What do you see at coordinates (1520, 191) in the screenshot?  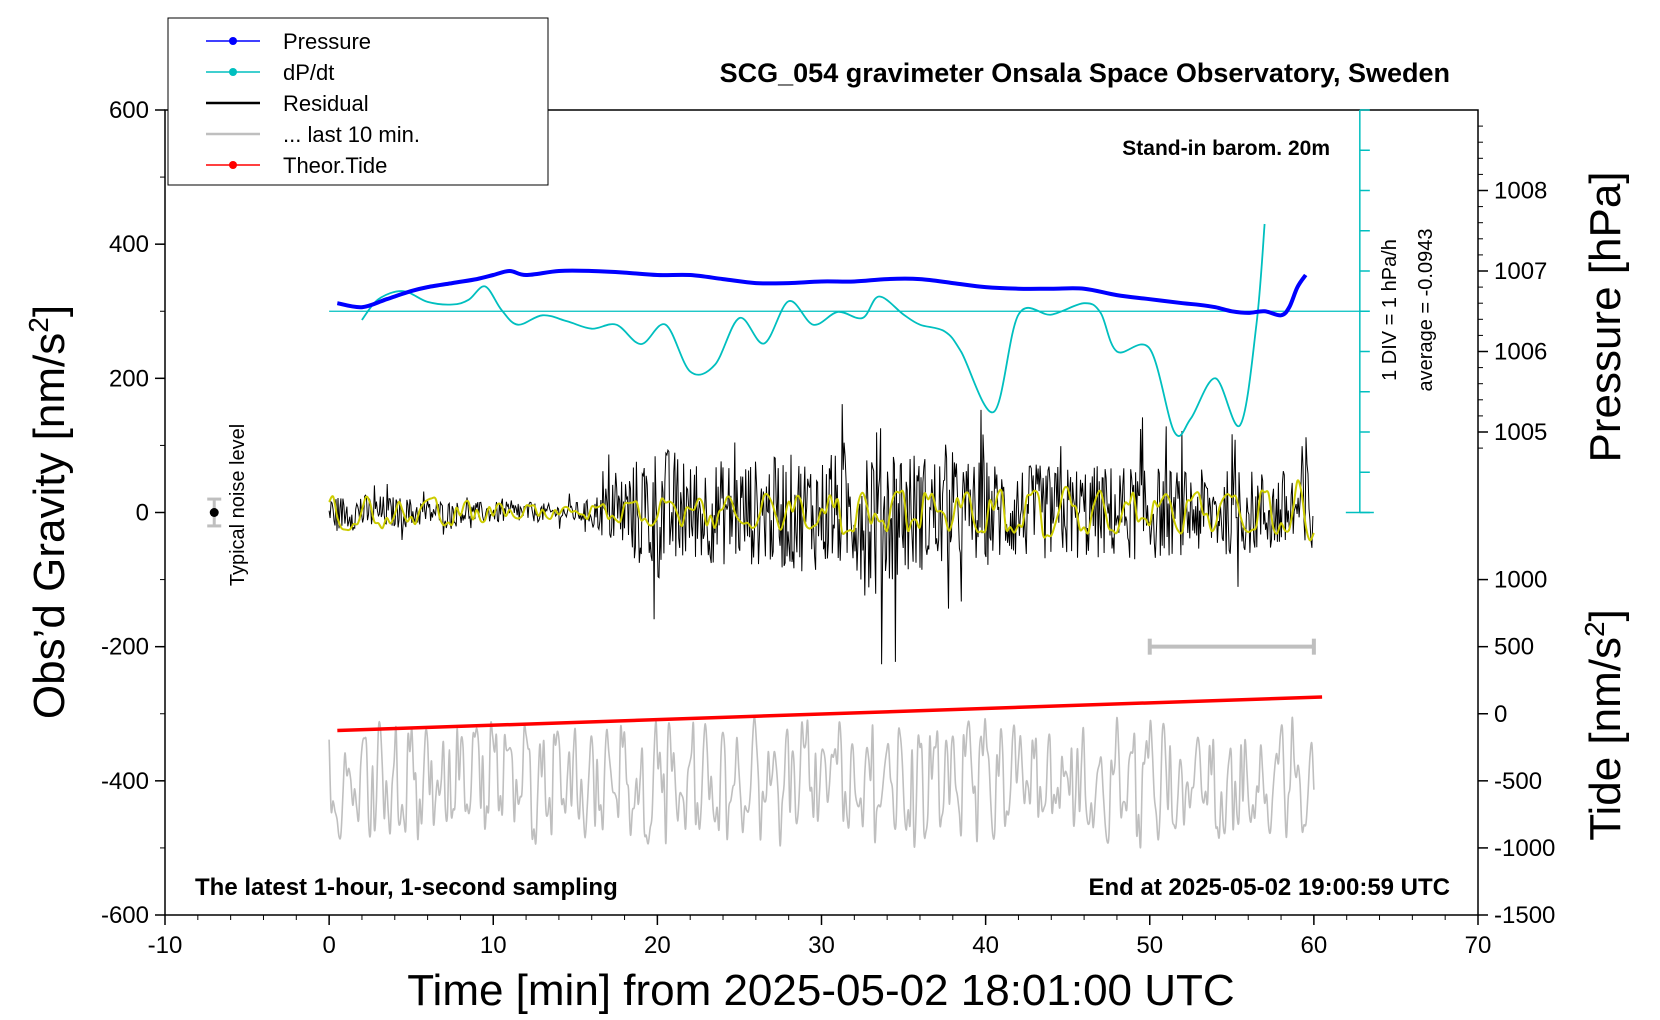 I see `pressure-tick-label: 1008` at bounding box center [1520, 191].